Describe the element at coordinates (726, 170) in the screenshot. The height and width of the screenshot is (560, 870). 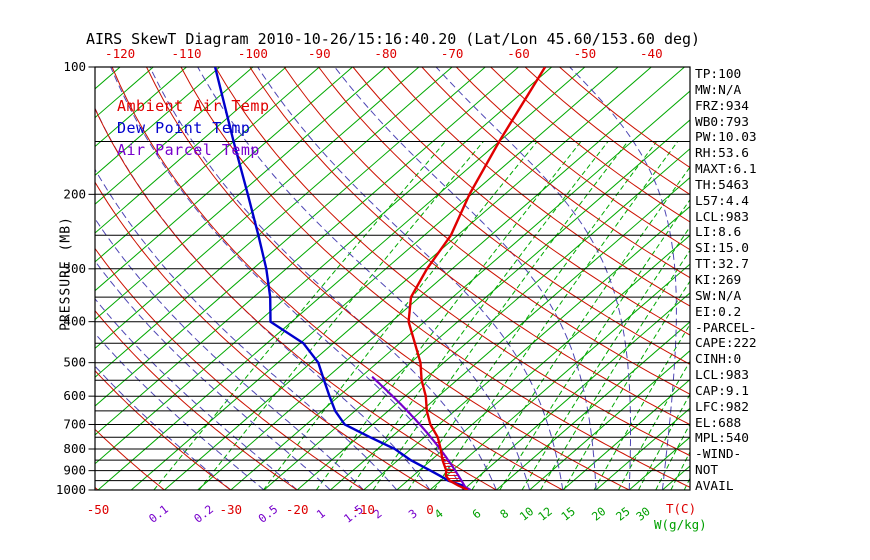
I see `stat-line: MAXT:6.1` at that location.